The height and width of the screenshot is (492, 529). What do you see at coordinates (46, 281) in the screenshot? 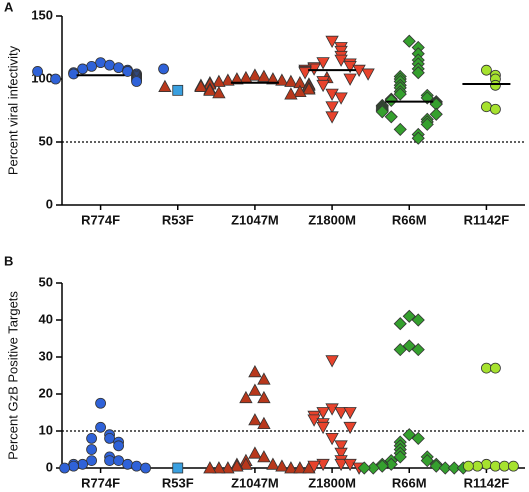
I see `y-tick-label: 50` at bounding box center [46, 281].